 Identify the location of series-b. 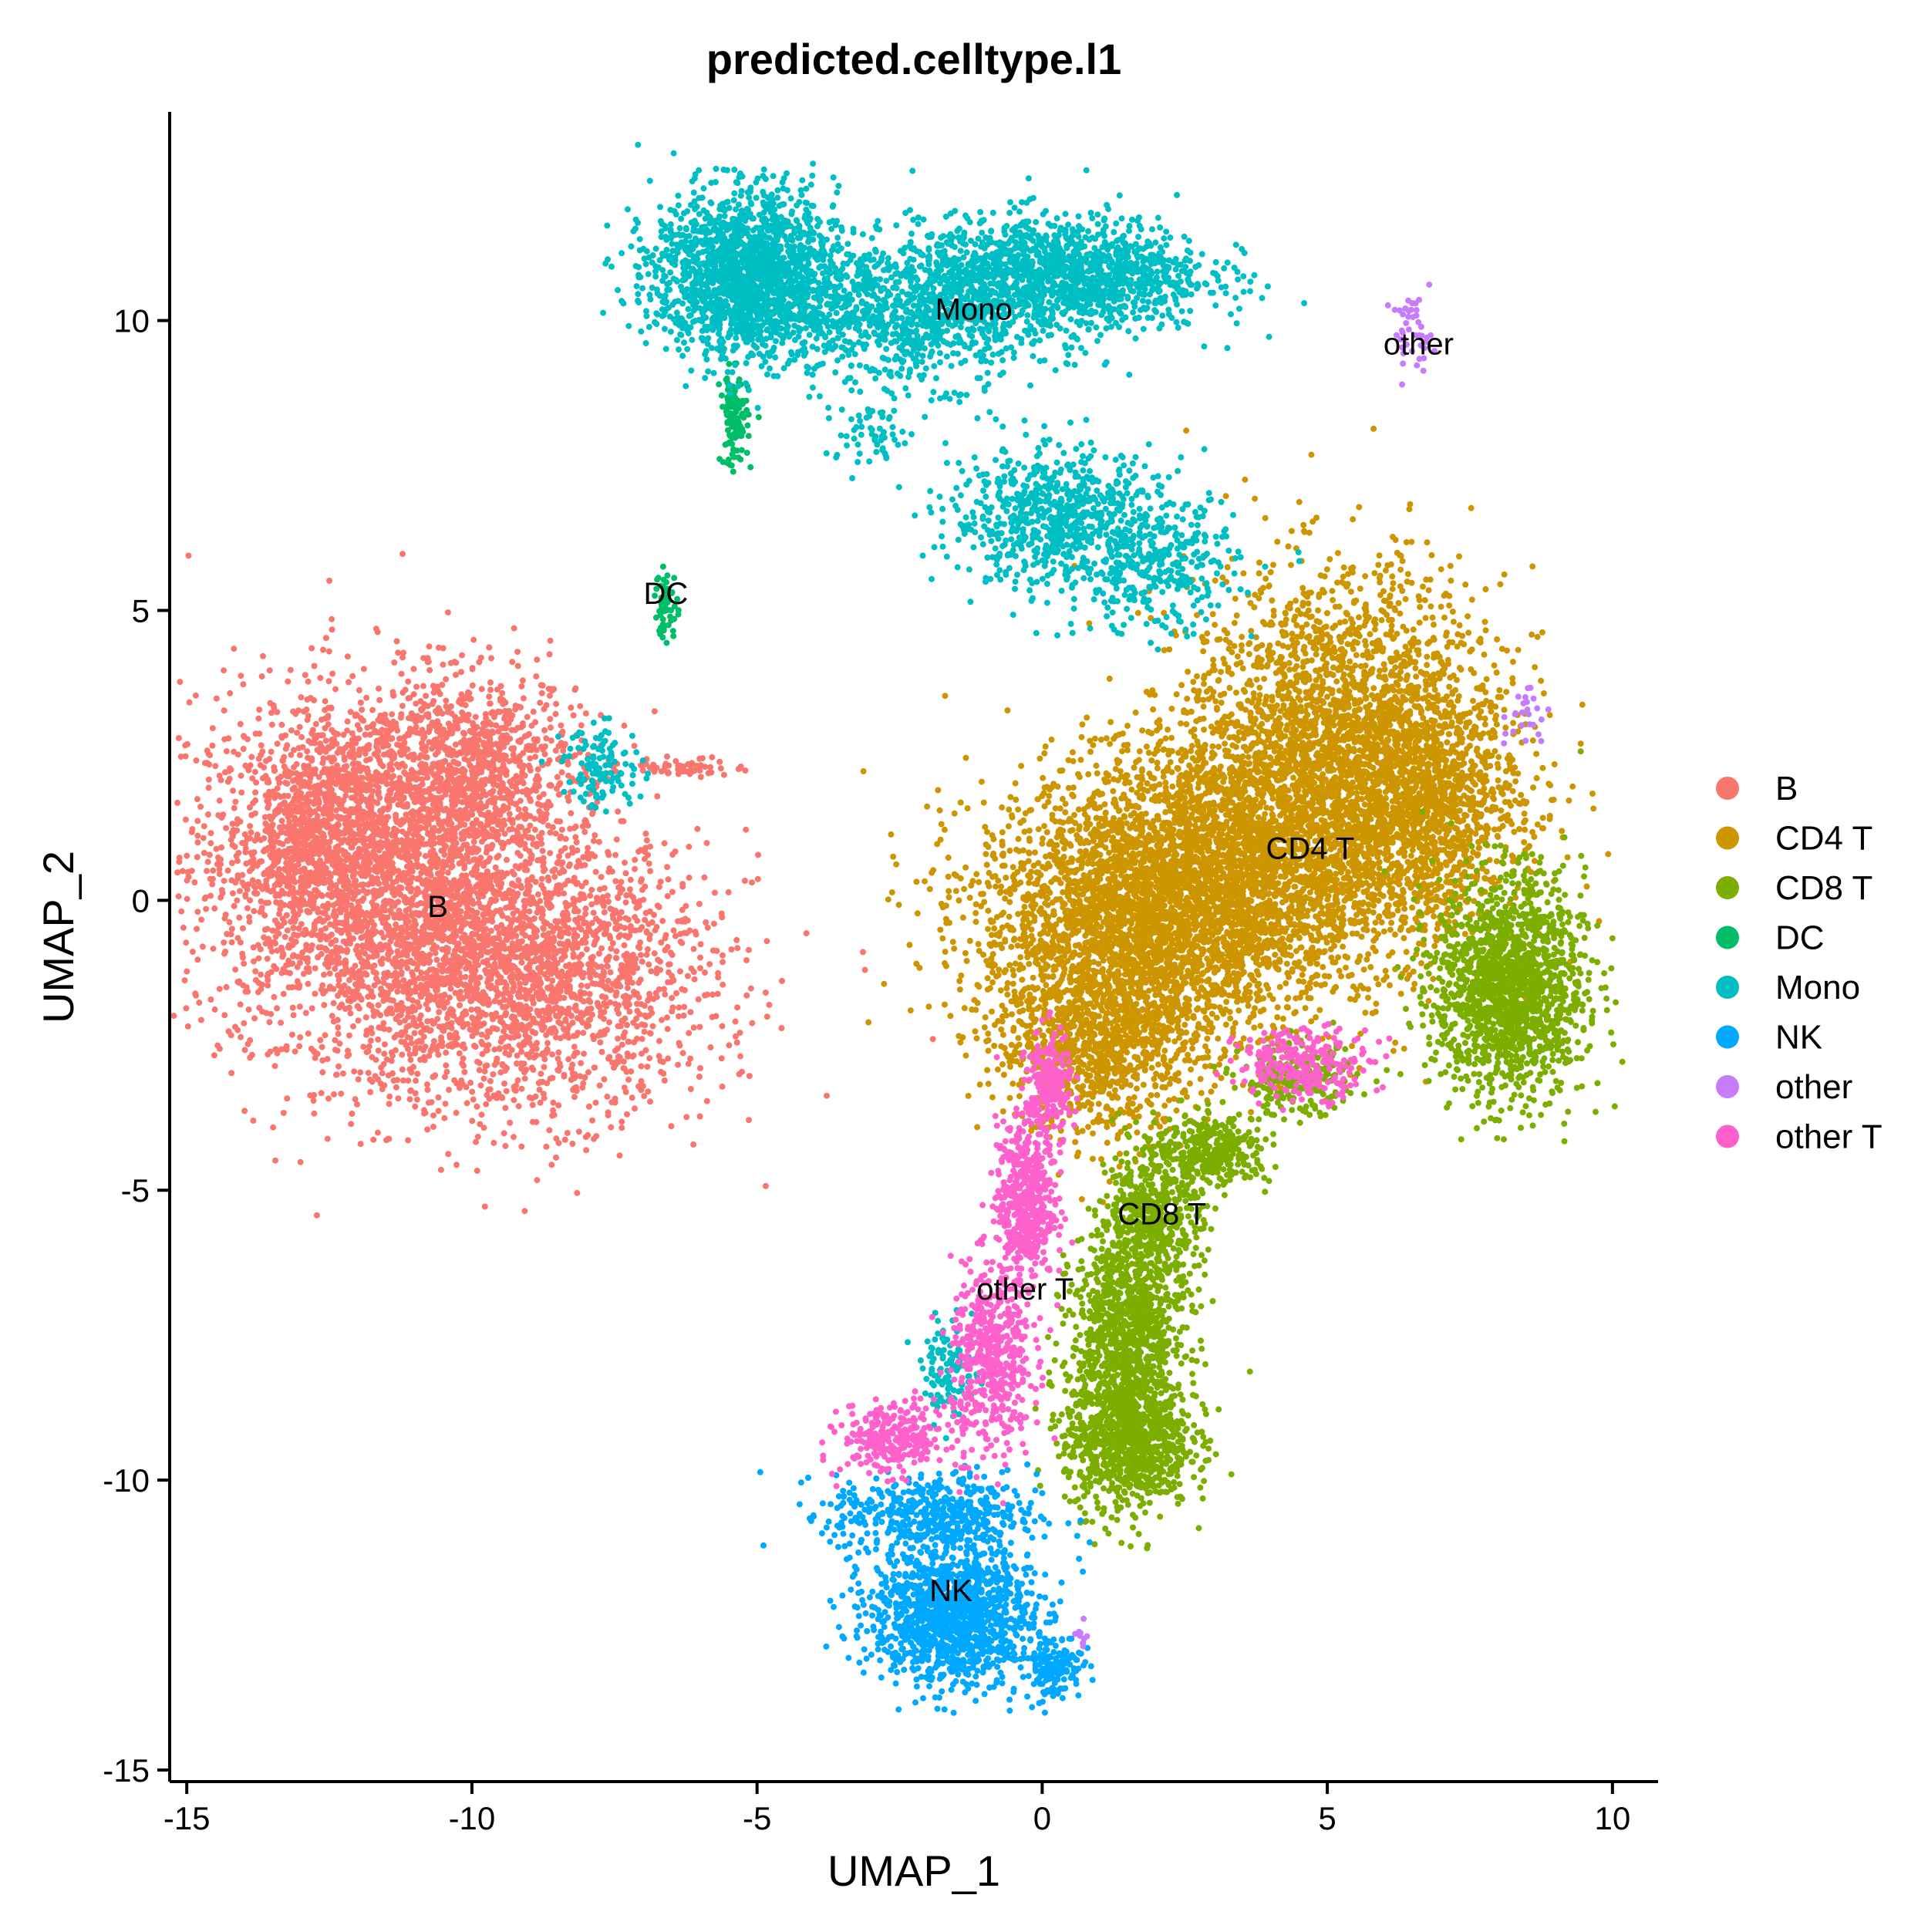
(553, 885).